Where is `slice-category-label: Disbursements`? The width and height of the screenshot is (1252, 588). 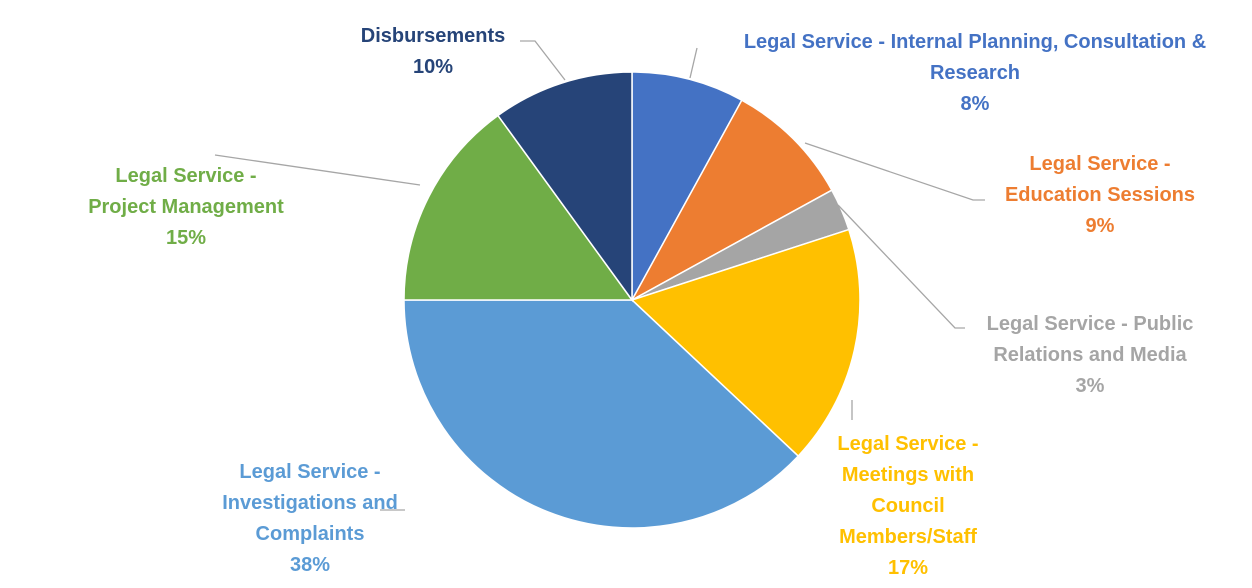
slice-category-label: Disbursements is located at coordinates (433, 36).